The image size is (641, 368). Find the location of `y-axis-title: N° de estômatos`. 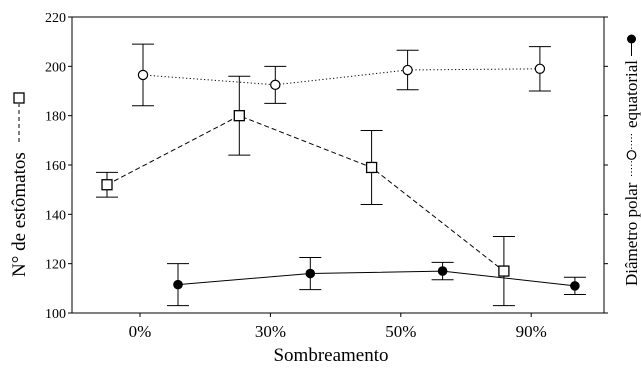

y-axis-title: N° de estômatos is located at coordinates (19, 214).